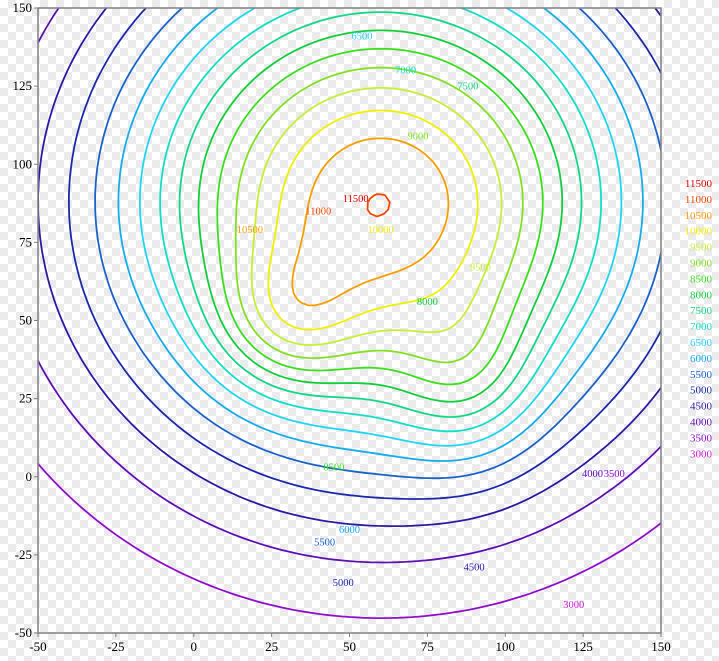  I want to click on y-tick-label: -50, so click(23, 632).